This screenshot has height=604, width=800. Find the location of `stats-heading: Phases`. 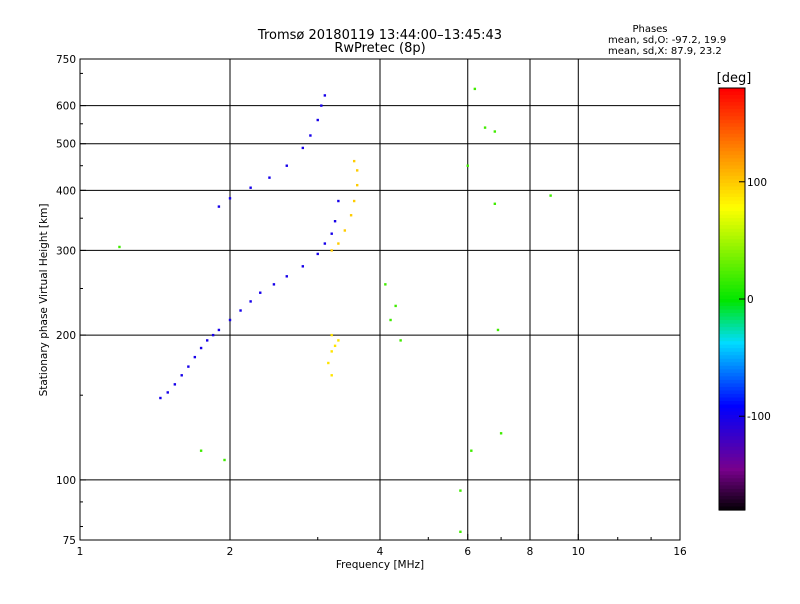

stats-heading: Phases is located at coordinates (649, 29).